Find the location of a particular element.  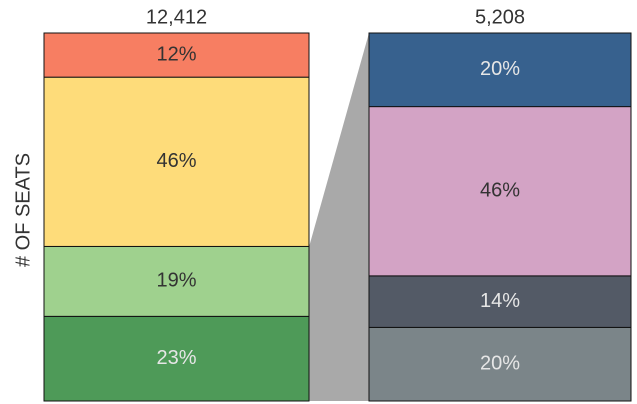

segment-label: 23% is located at coordinates (176, 358).